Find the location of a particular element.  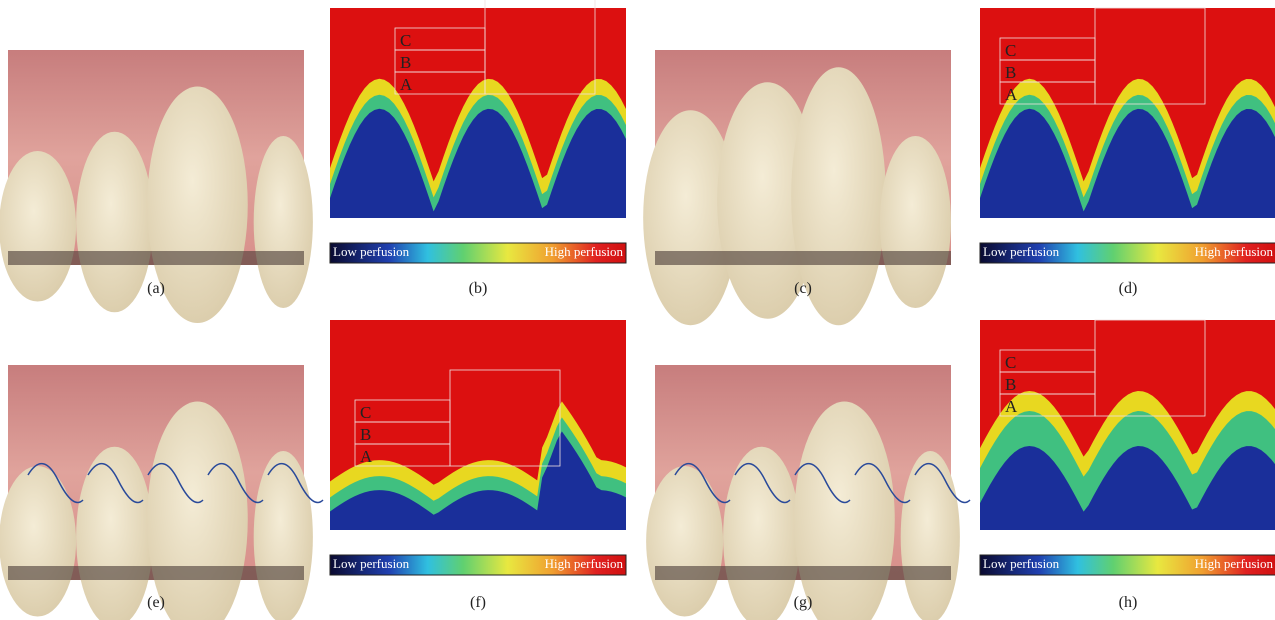

caption: (c) is located at coordinates (803, 288).